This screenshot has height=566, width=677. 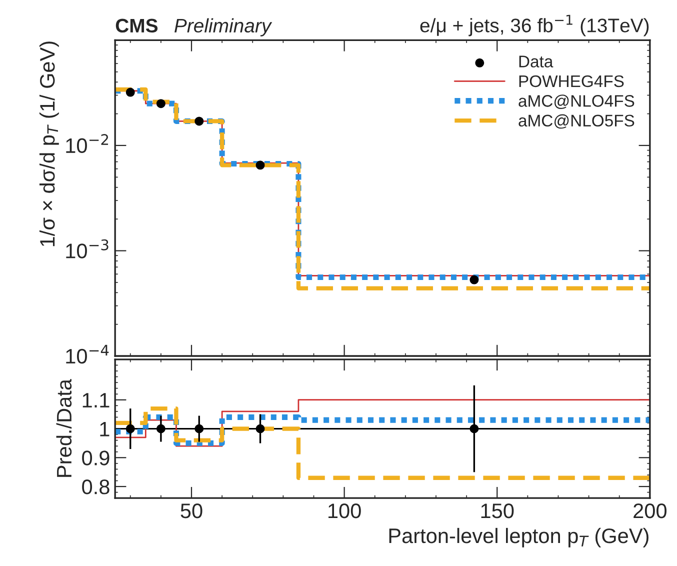 What do you see at coordinates (571, 81) in the screenshot?
I see `legend-label: POWHEG4FS` at bounding box center [571, 81].